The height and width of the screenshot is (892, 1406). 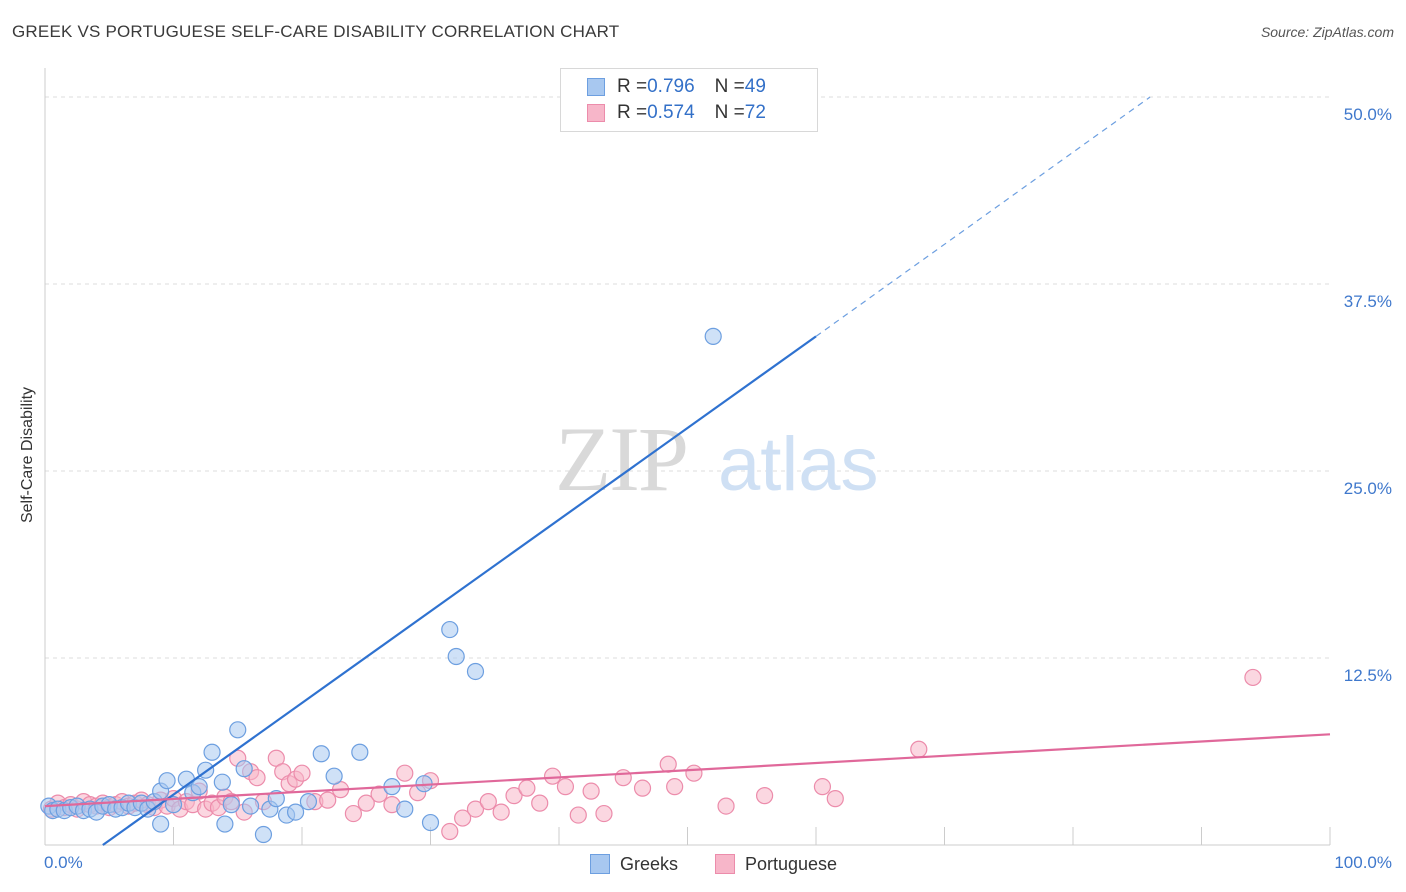 I want to click on y-tick-label-3: 50.0%, so click(x=1367, y=114).